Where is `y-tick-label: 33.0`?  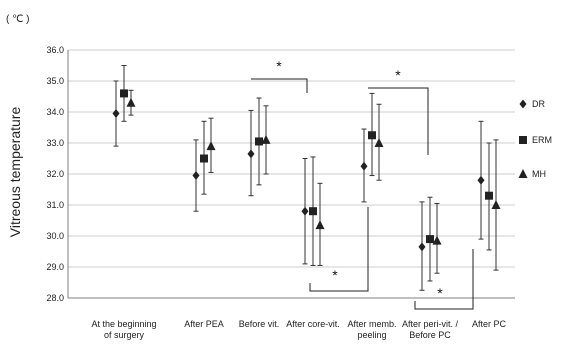 y-tick-label: 33.0 is located at coordinates (55, 143).